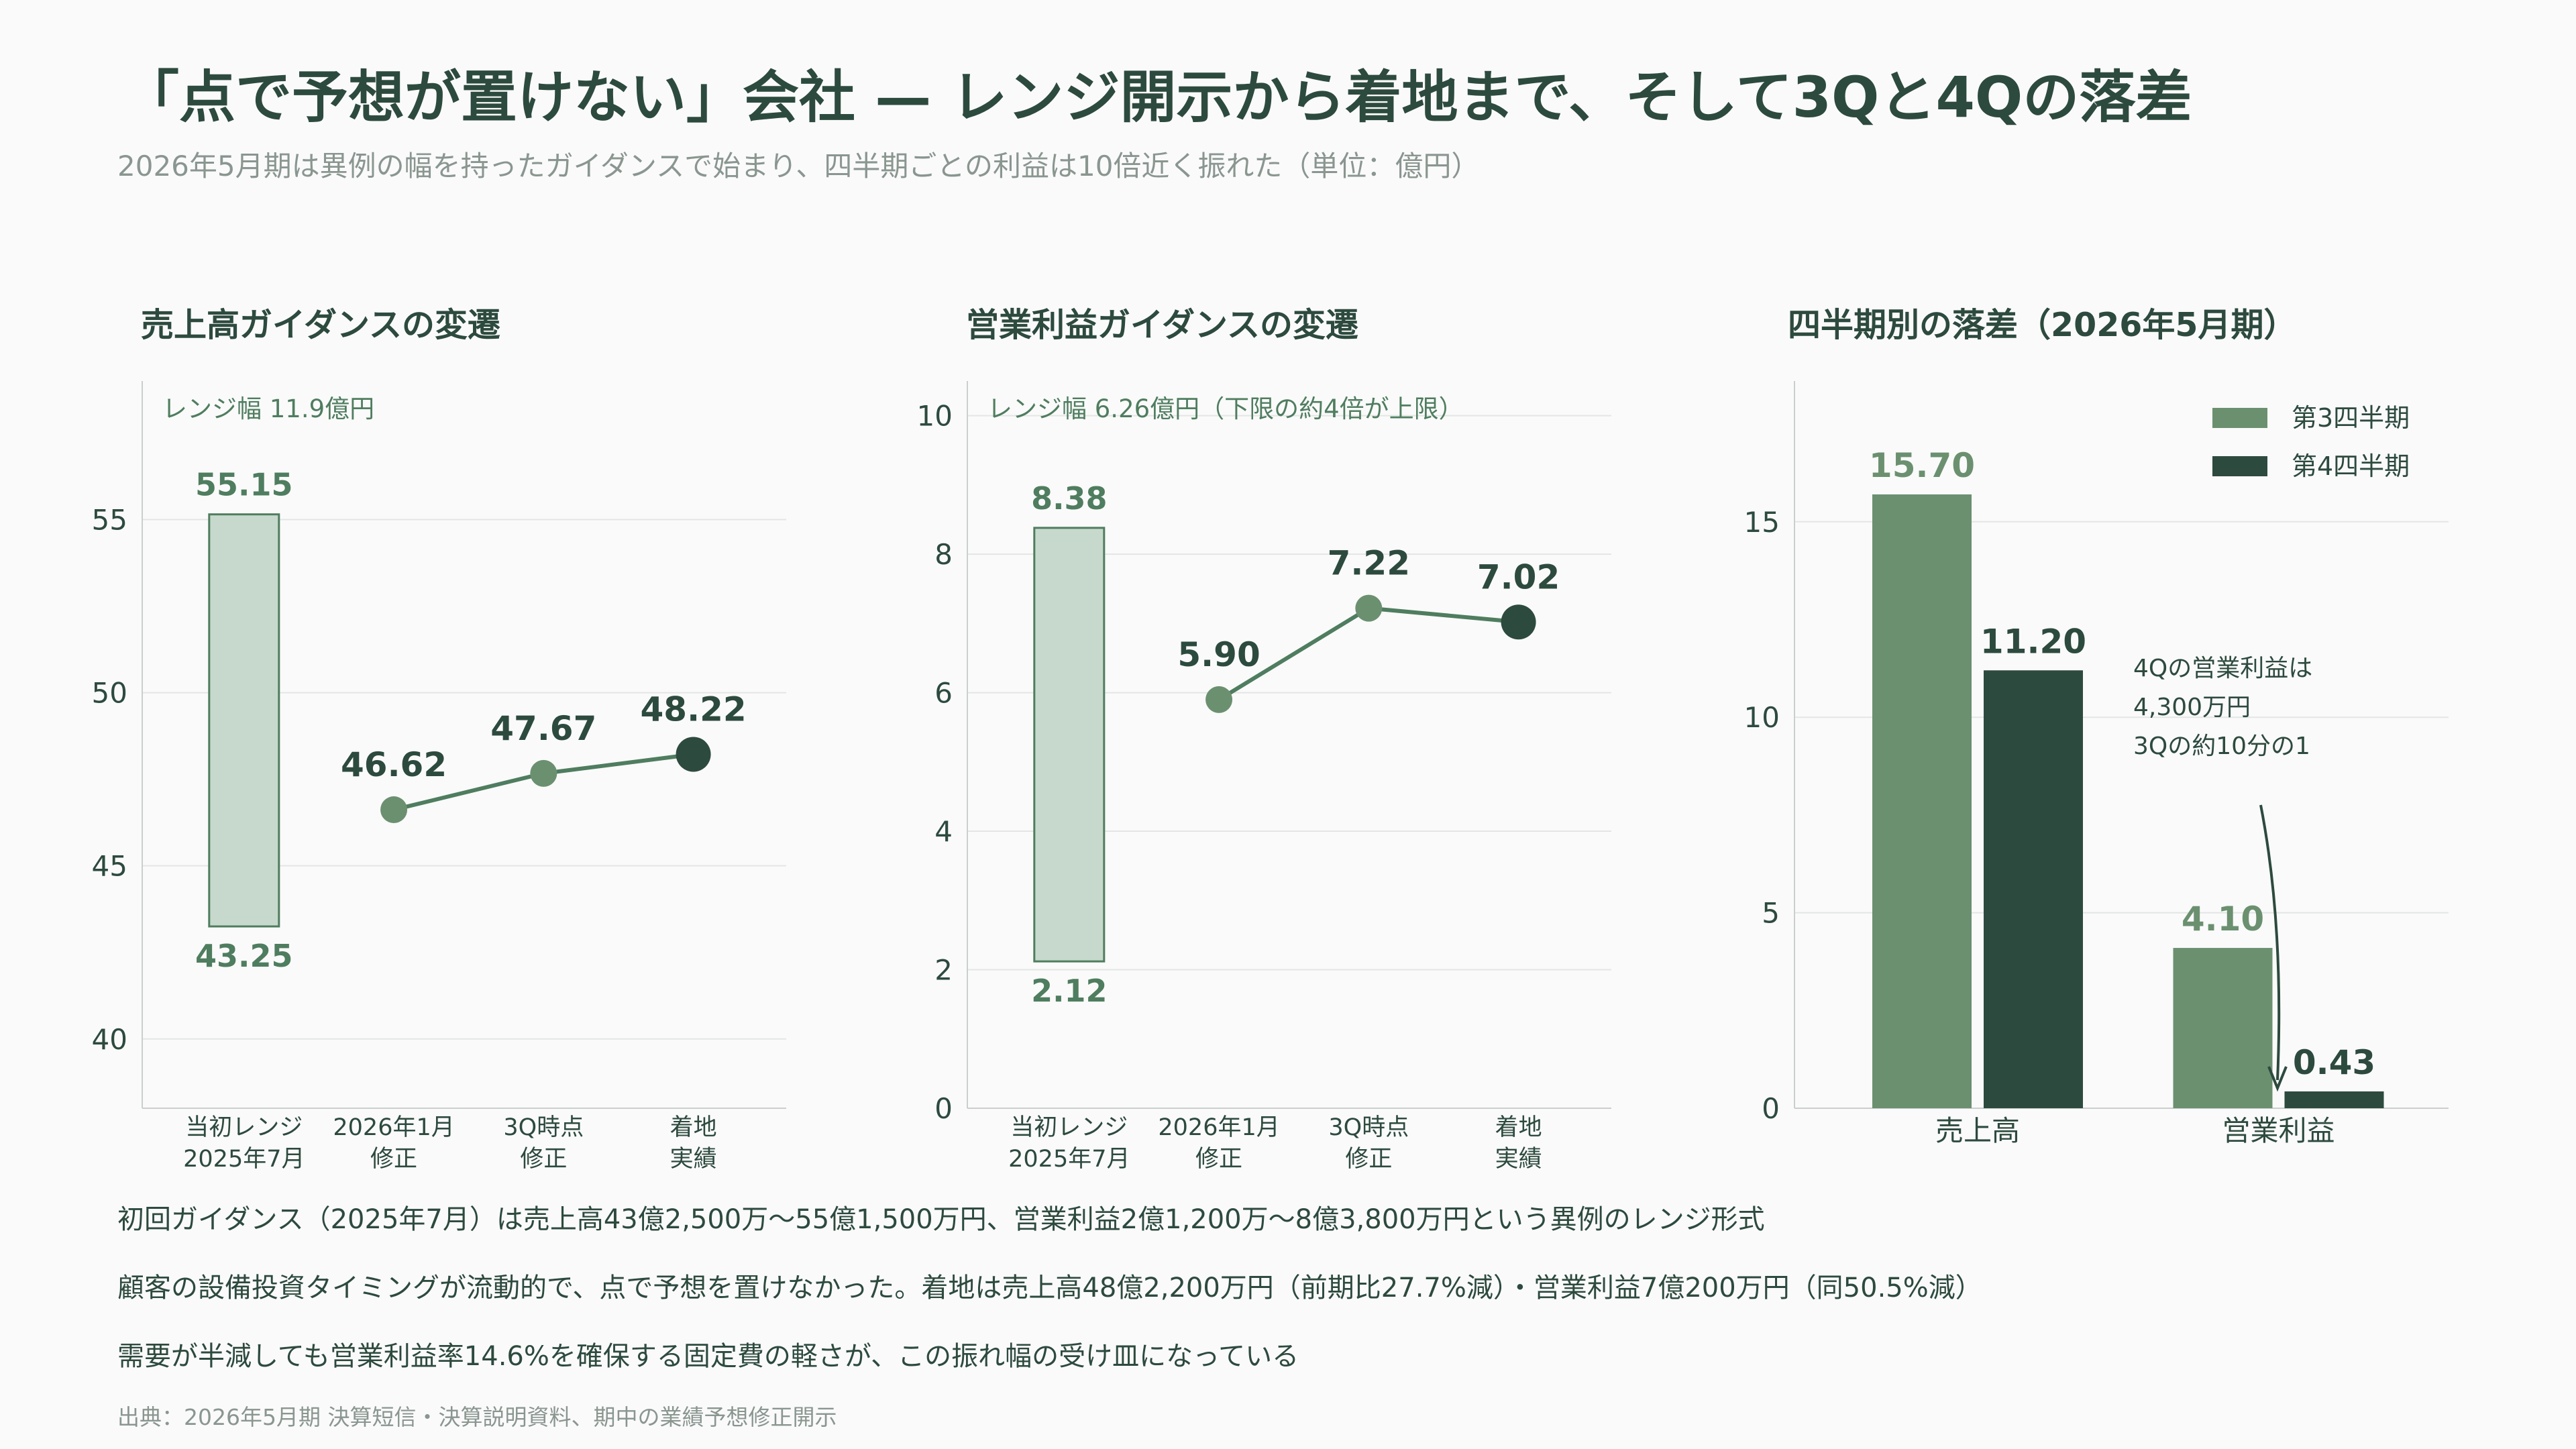 The height and width of the screenshot is (1449, 2576). I want to click on y-tick-label: 8, so click(943, 554).